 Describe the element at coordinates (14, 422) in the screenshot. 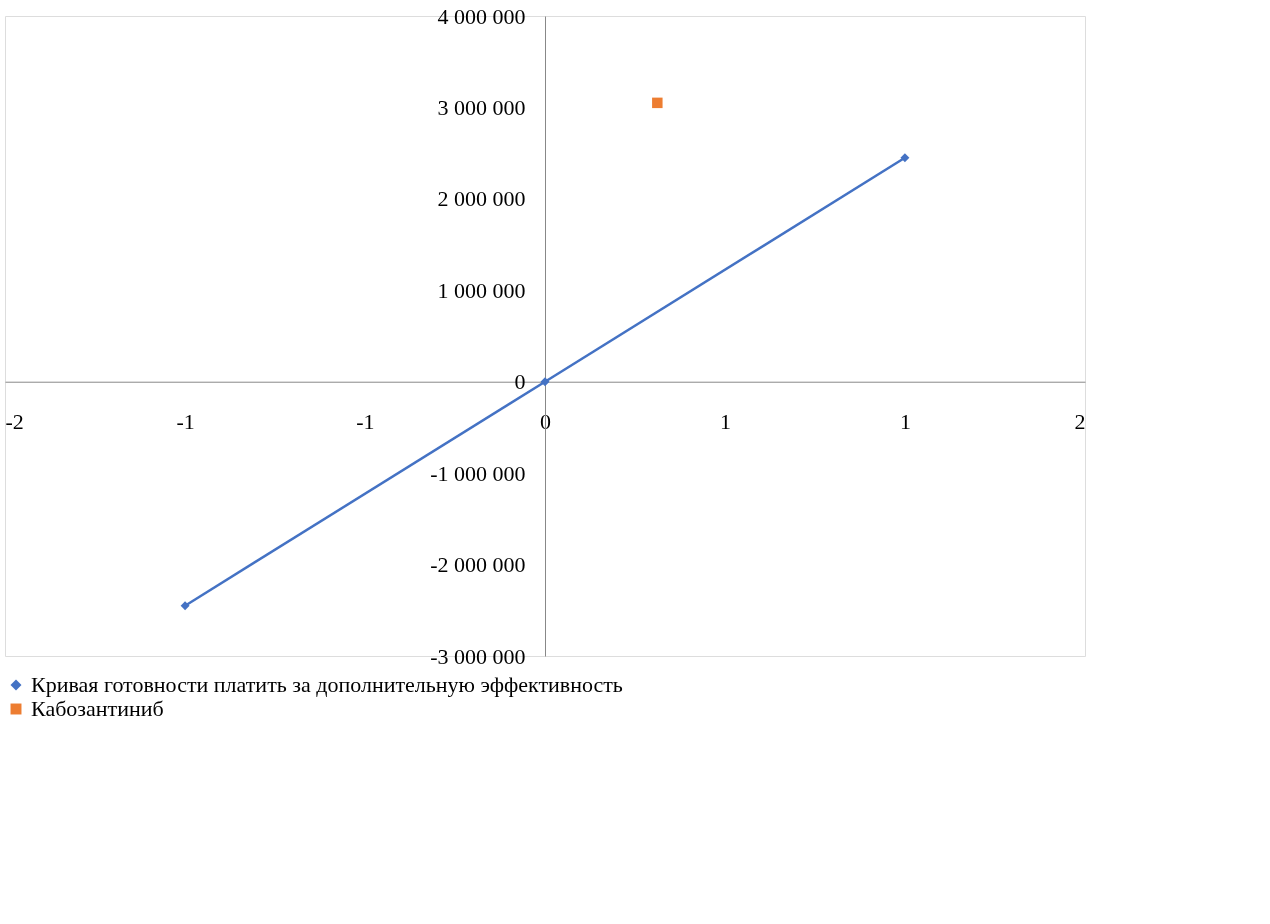

I see `x-tick-label: -2` at that location.